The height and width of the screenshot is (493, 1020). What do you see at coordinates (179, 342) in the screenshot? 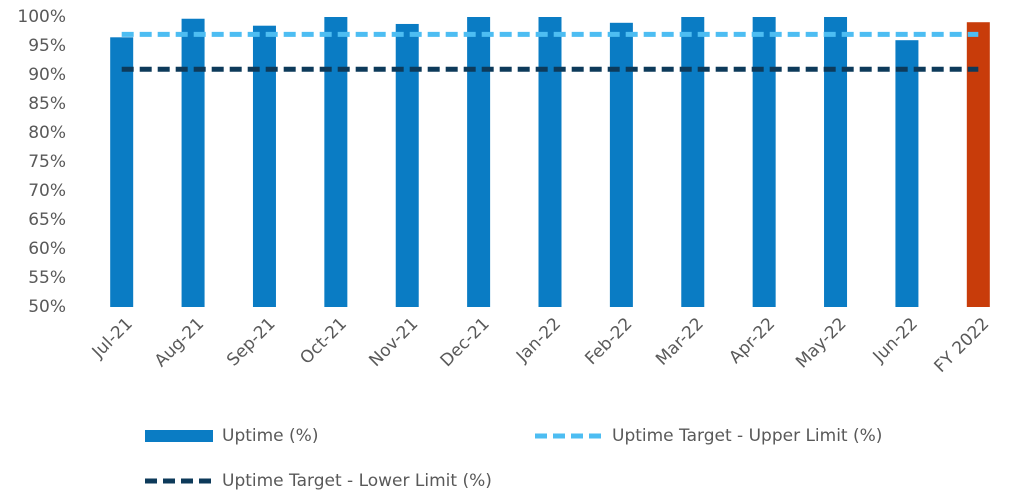
I see `x-tick-label: Aug-21` at bounding box center [179, 342].